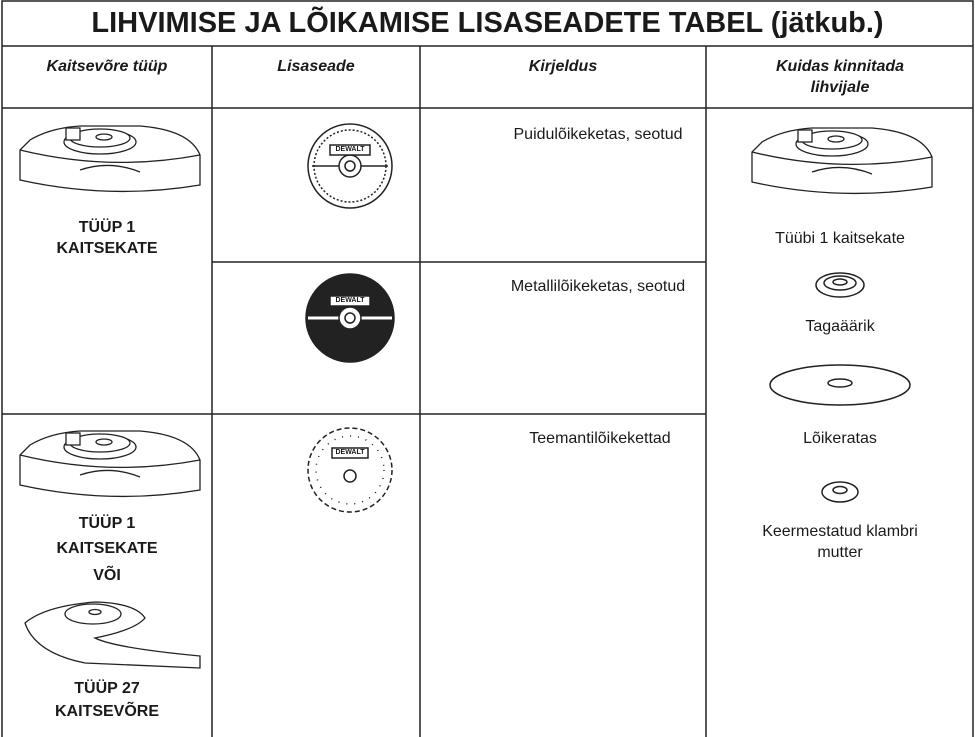 The height and width of the screenshot is (737, 975). Describe the element at coordinates (107, 575) in the screenshot. I see `or-label: VÕI` at that location.